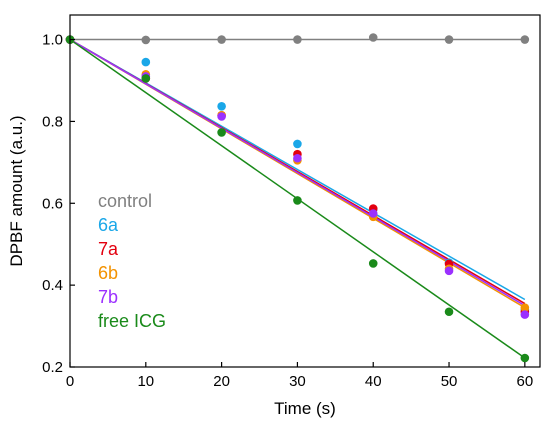  I want to click on x-axis-label: Time (s), so click(305, 408).